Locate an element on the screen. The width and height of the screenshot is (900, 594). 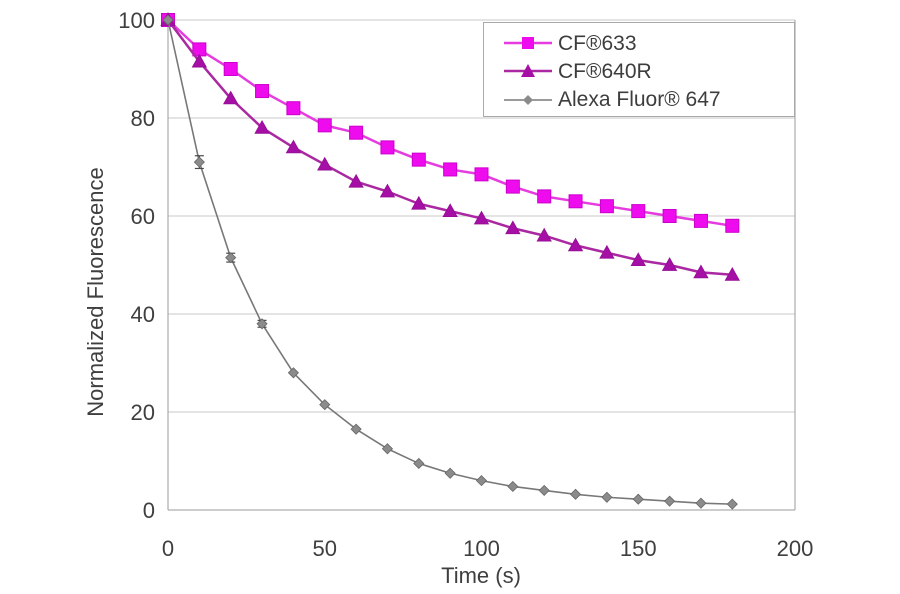
y-tick-label: 100 is located at coordinates (136, 20).